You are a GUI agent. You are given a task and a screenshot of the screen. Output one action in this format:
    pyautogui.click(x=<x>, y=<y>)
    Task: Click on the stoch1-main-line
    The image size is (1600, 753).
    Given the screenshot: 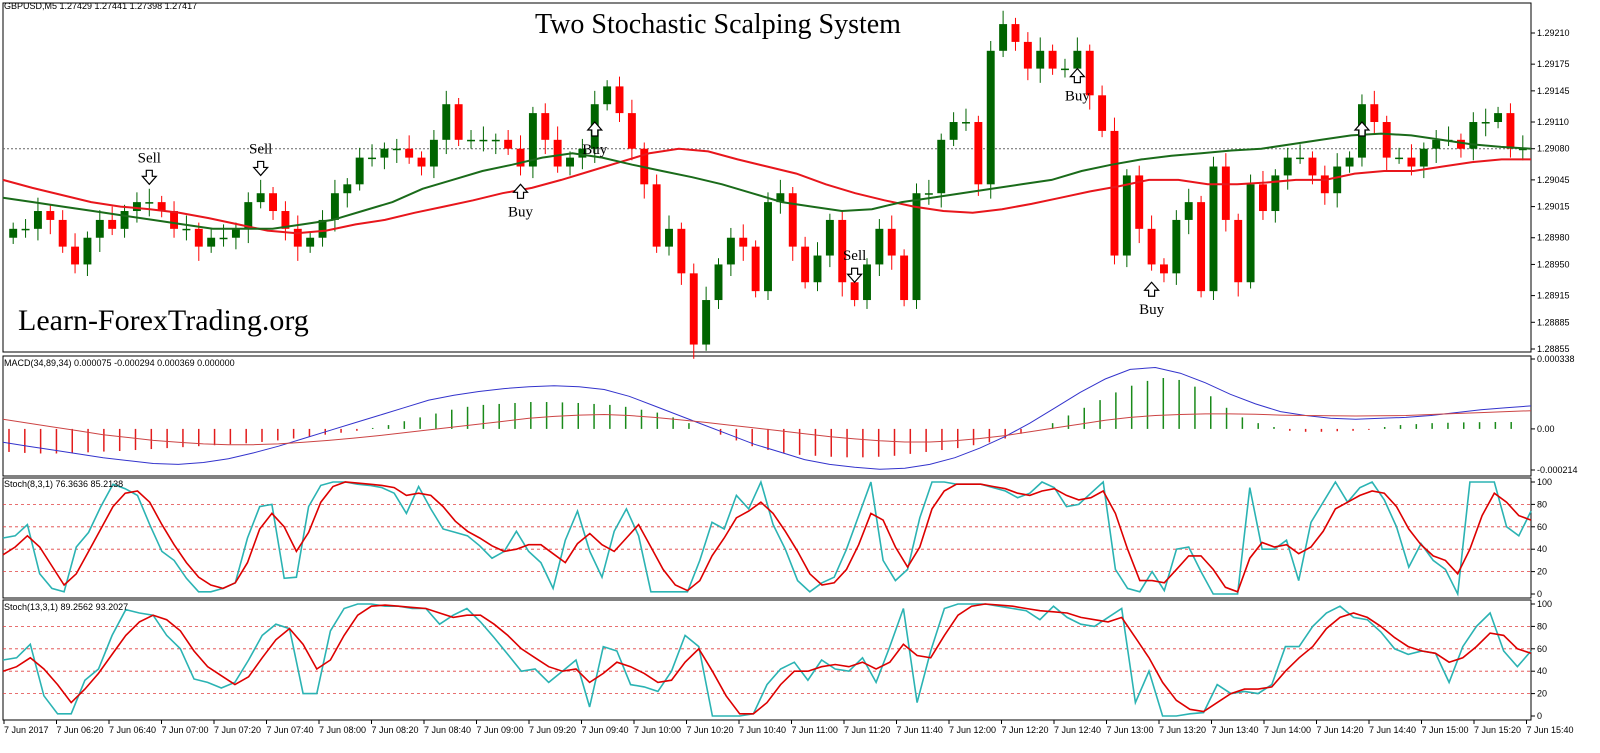 What is the action you would take?
    pyautogui.click(x=767, y=538)
    